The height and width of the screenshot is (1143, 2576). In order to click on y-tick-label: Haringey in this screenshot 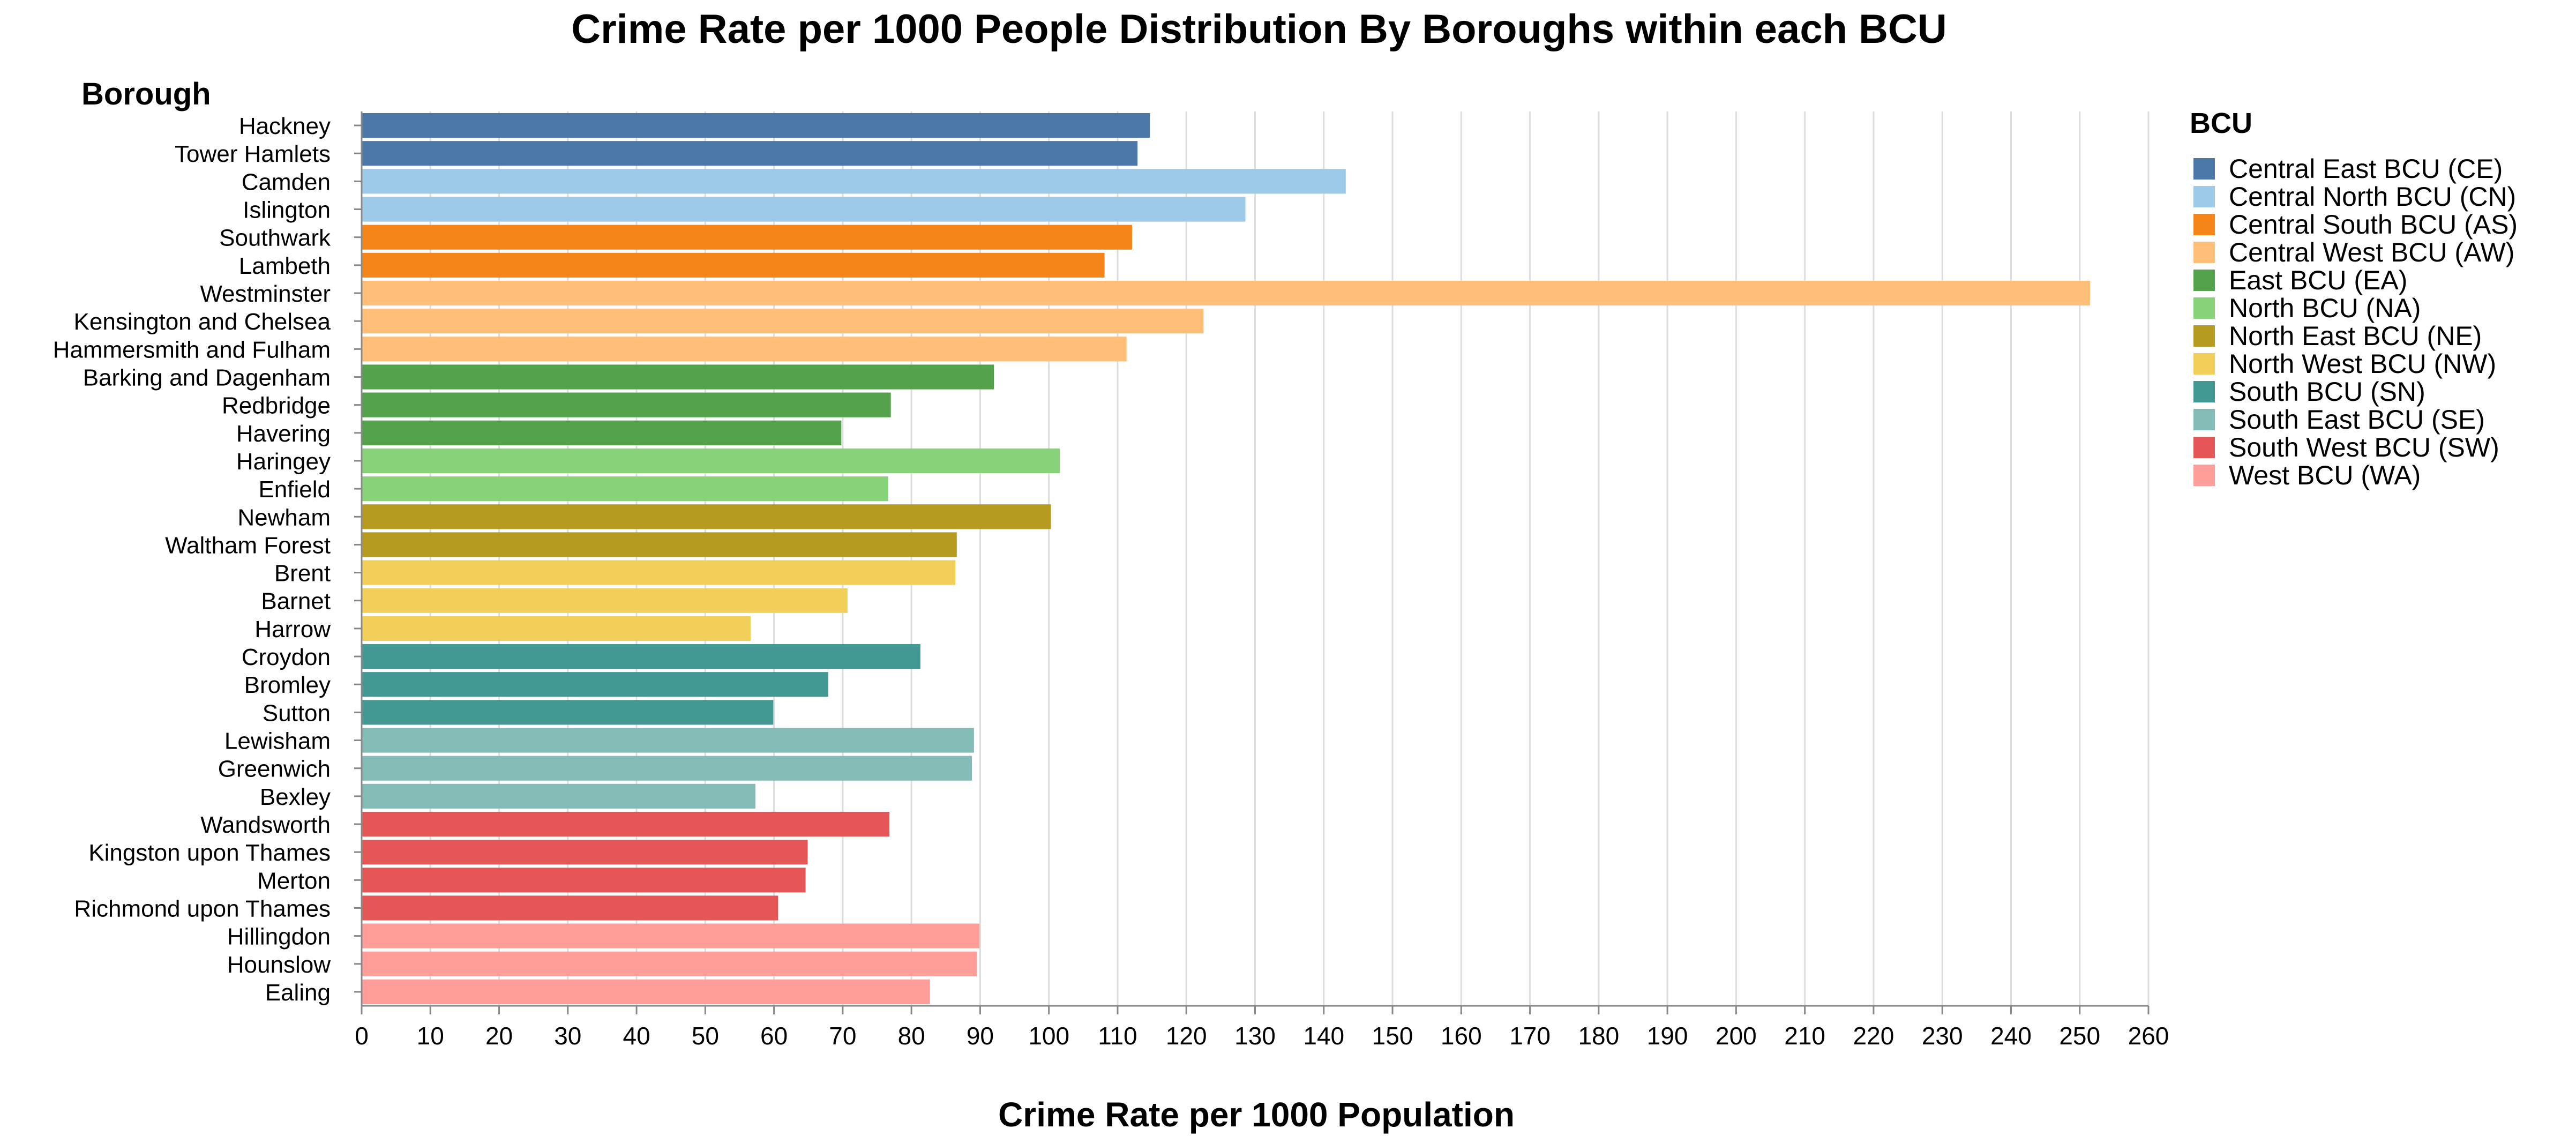, I will do `click(283, 462)`.